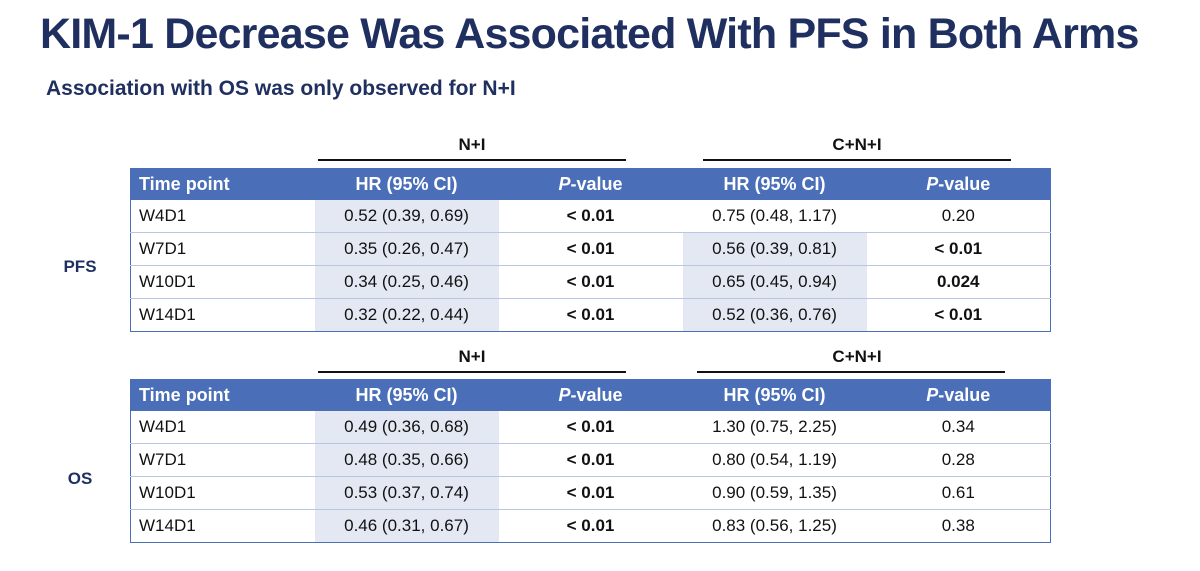 The image size is (1200, 571). What do you see at coordinates (857, 356) in the screenshot?
I see `os-arm-label-cni: C+N+I` at bounding box center [857, 356].